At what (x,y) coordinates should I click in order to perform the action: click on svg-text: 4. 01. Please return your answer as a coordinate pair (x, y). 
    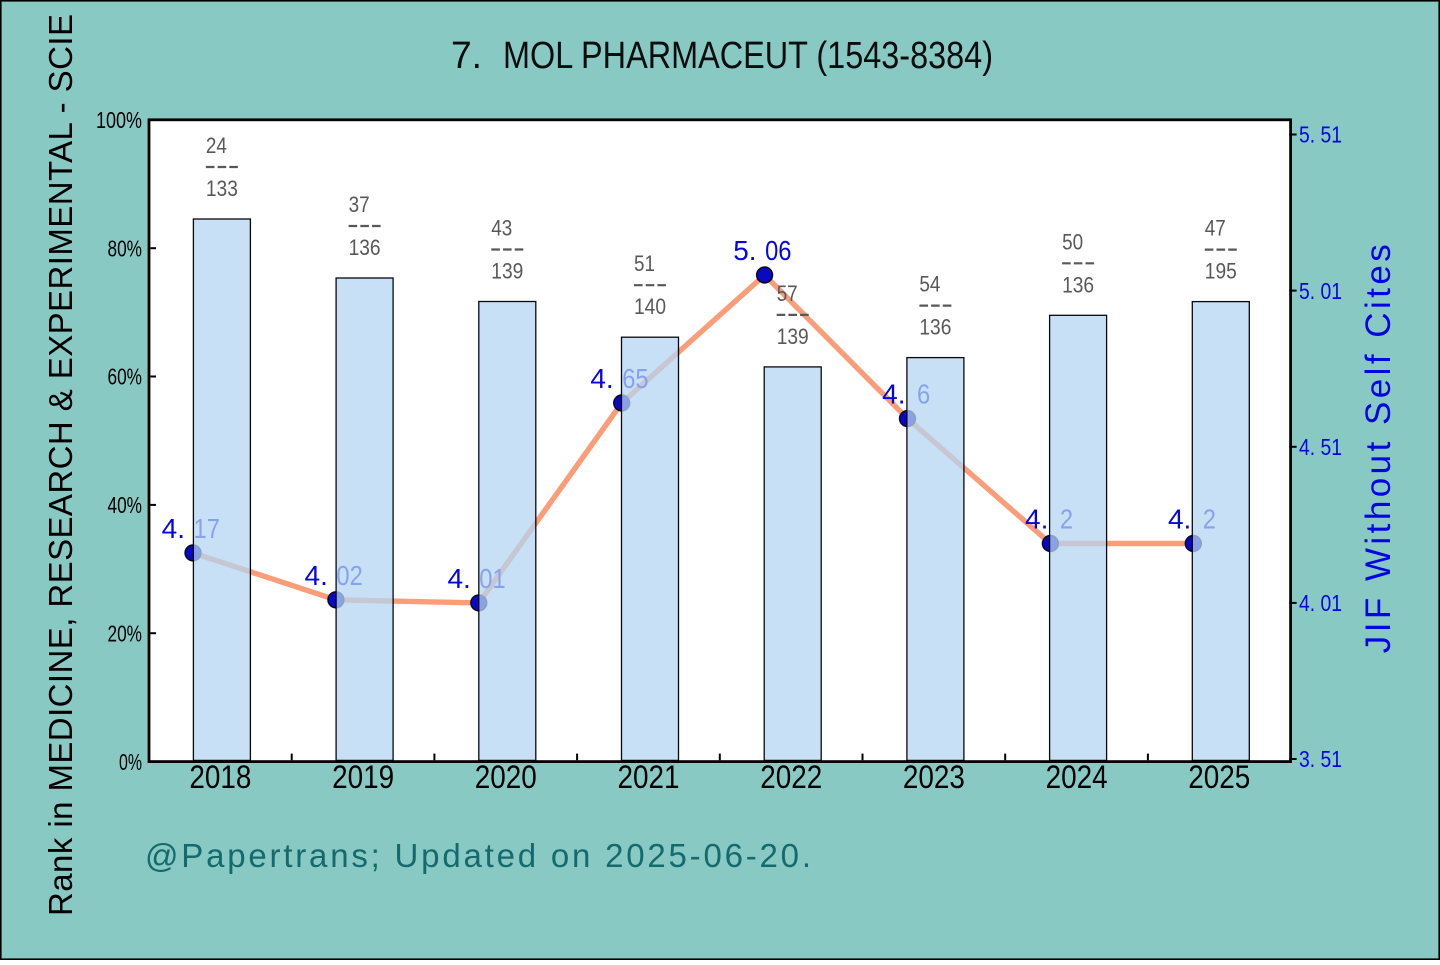
    Looking at the image, I should click on (1320, 603).